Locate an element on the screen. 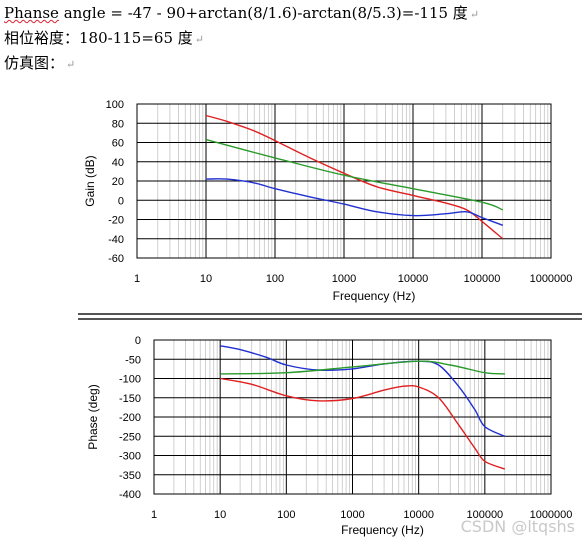  y-tick-label: -40 is located at coordinates (116, 240).